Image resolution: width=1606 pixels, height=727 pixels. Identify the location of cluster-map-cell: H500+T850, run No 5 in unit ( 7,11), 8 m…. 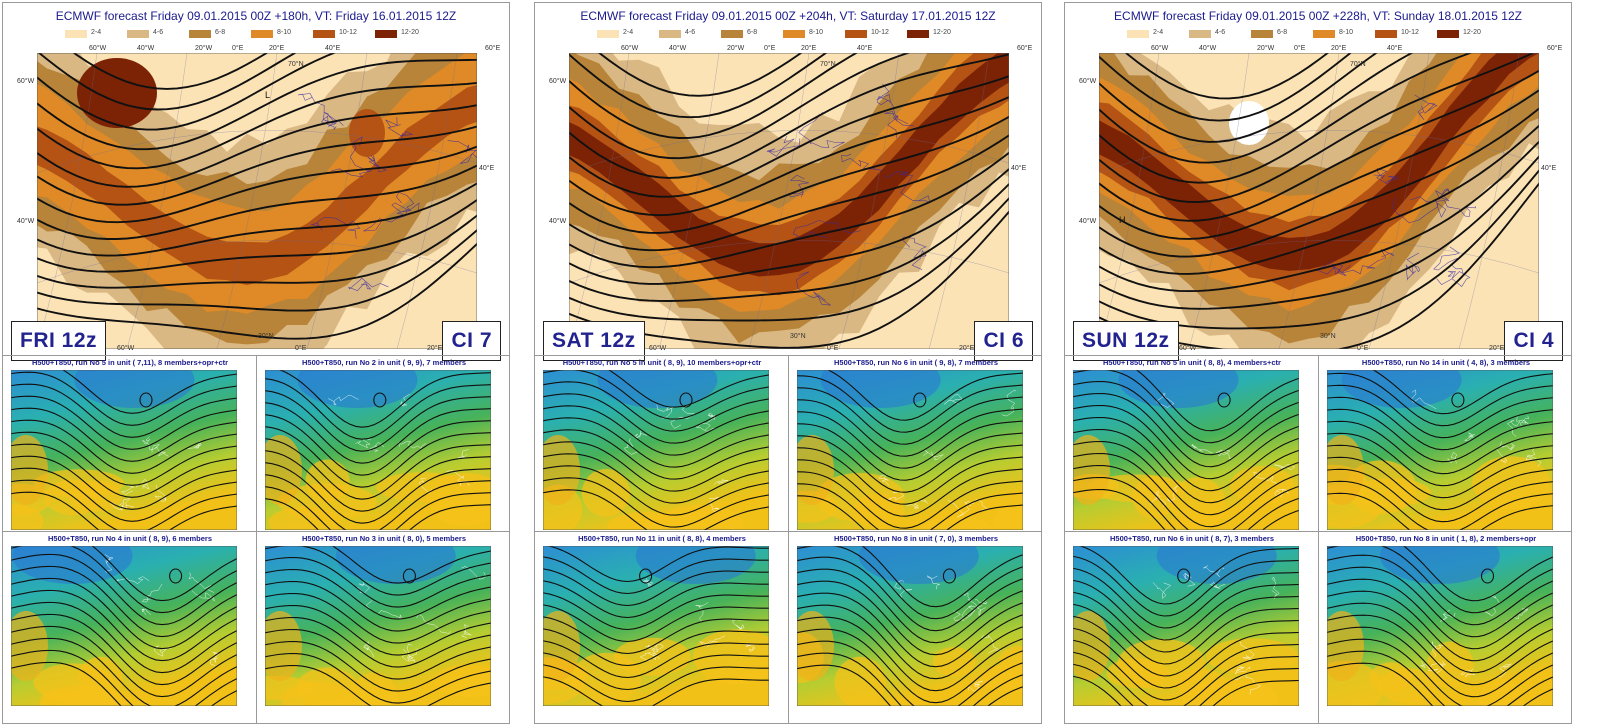
(128, 449).